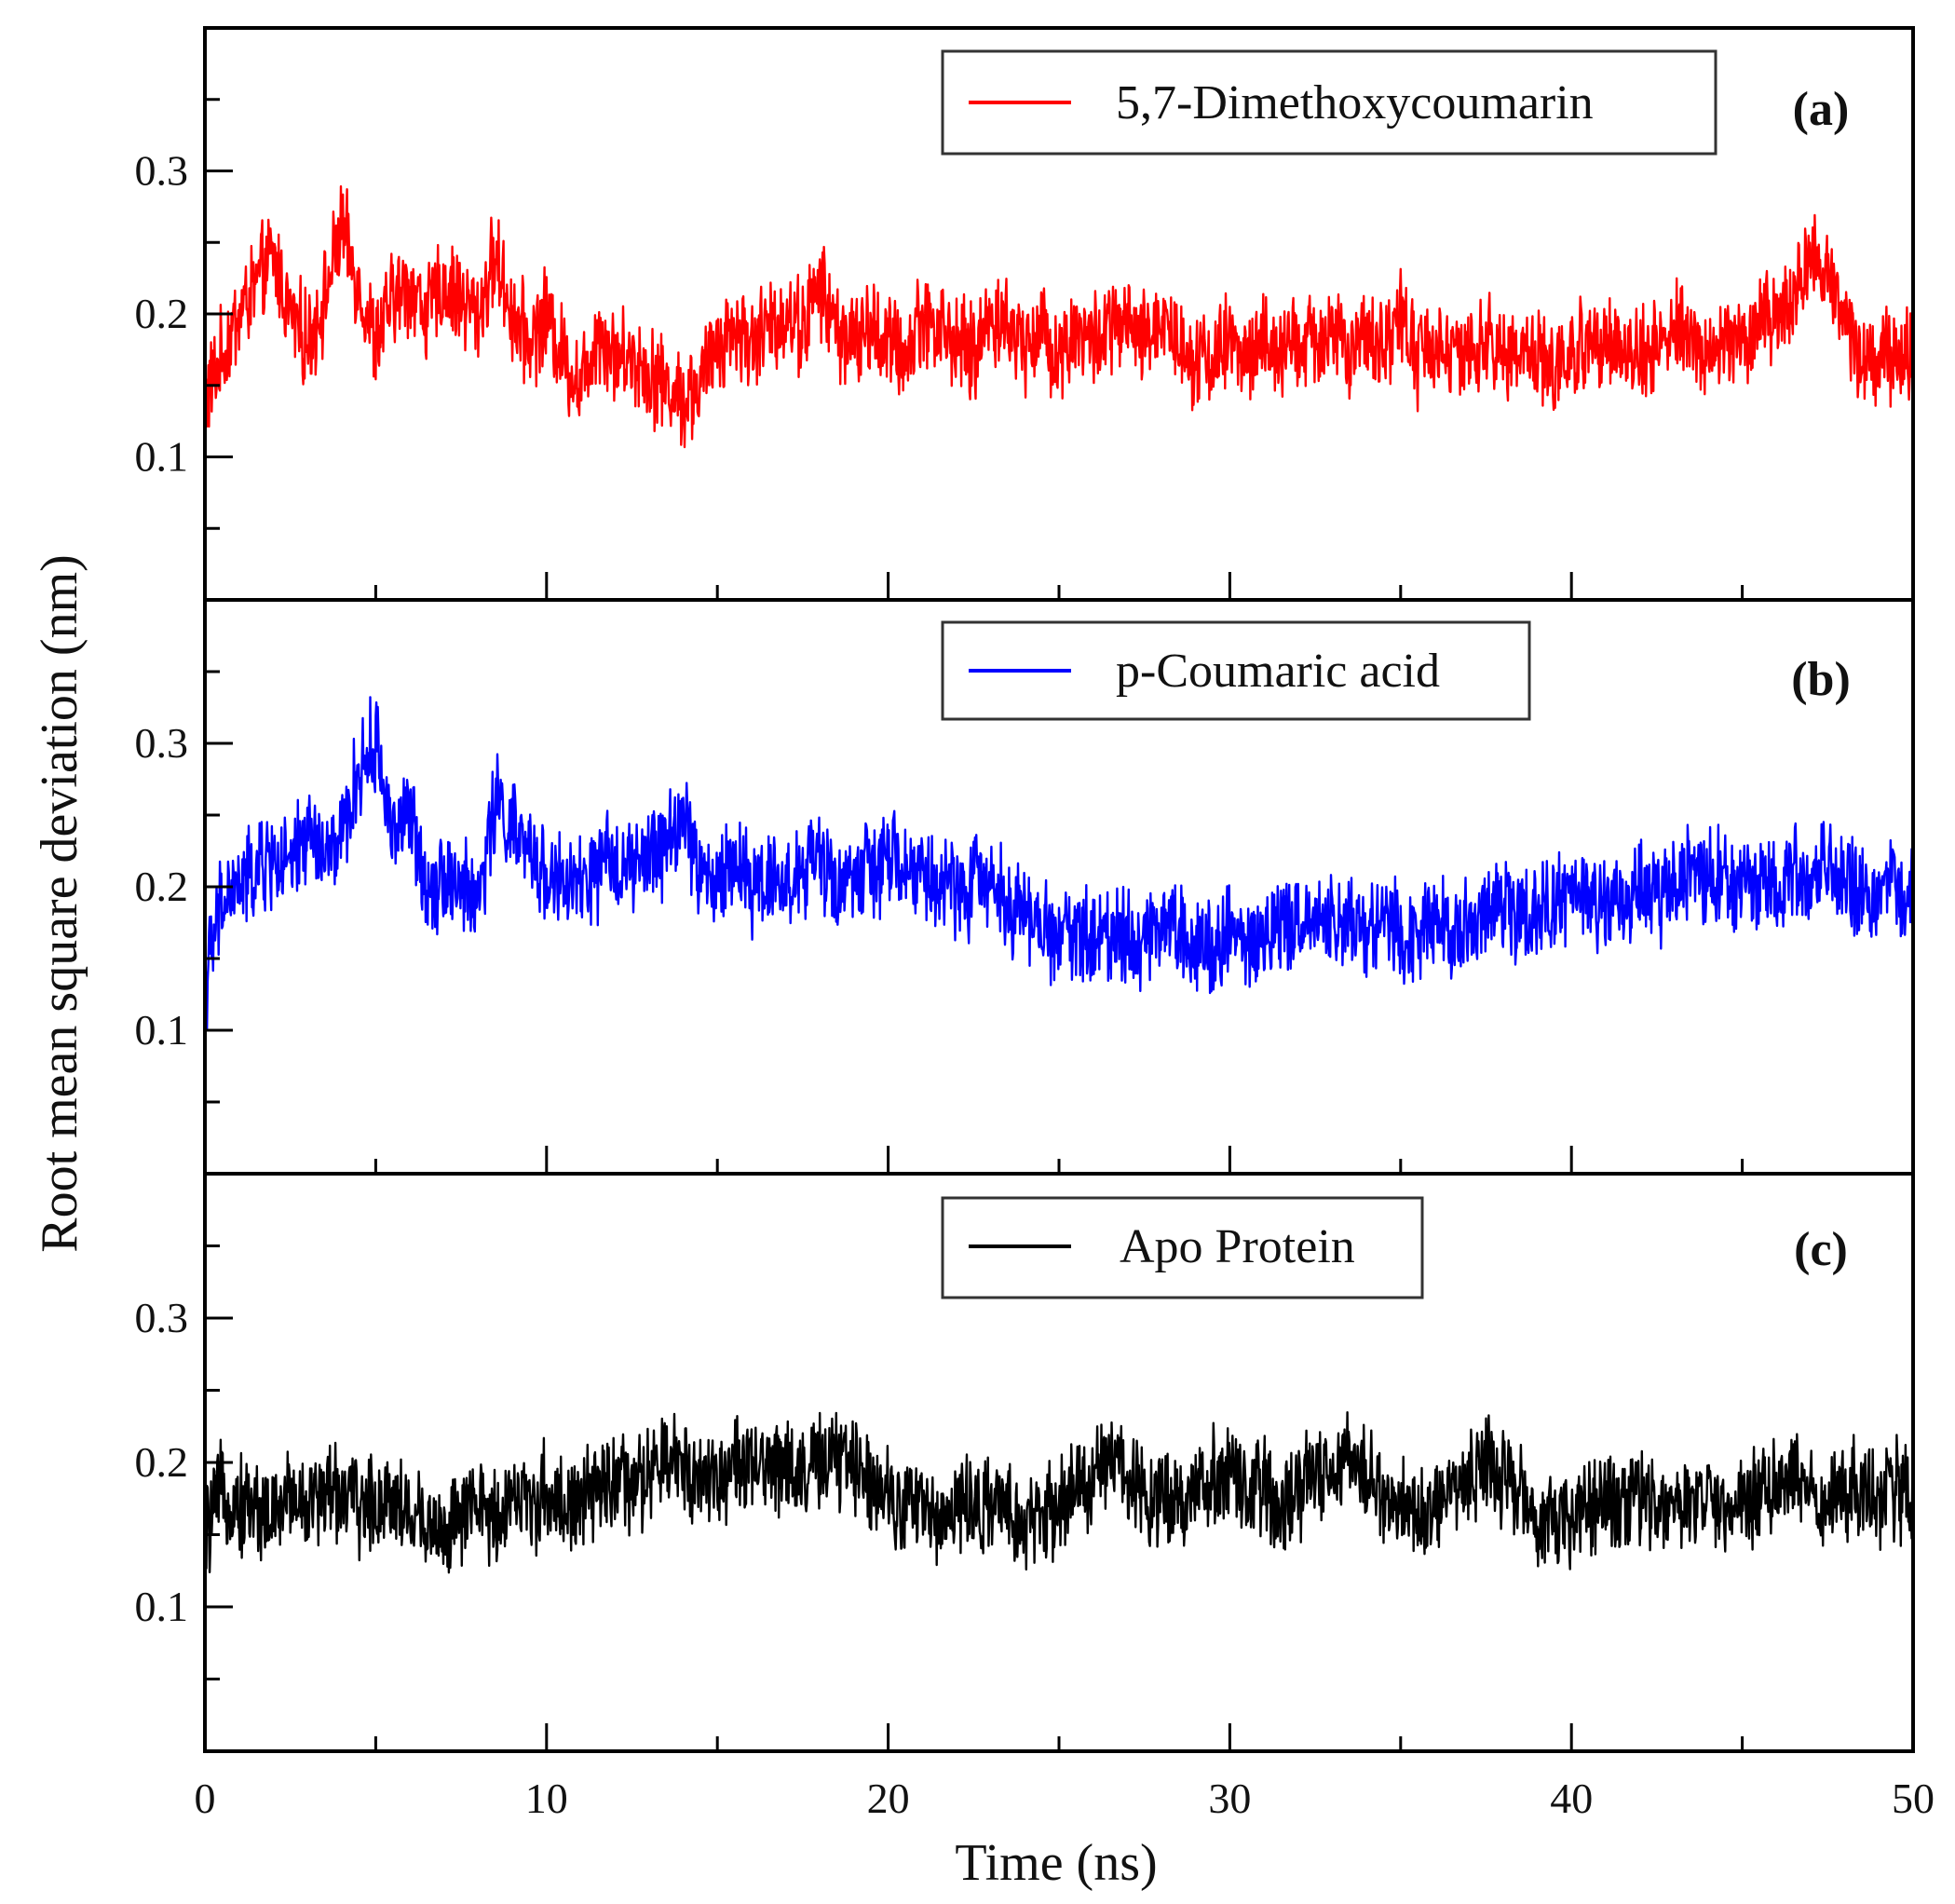  I want to click on panel-b-ytick-label: 0.1, so click(162, 1030).